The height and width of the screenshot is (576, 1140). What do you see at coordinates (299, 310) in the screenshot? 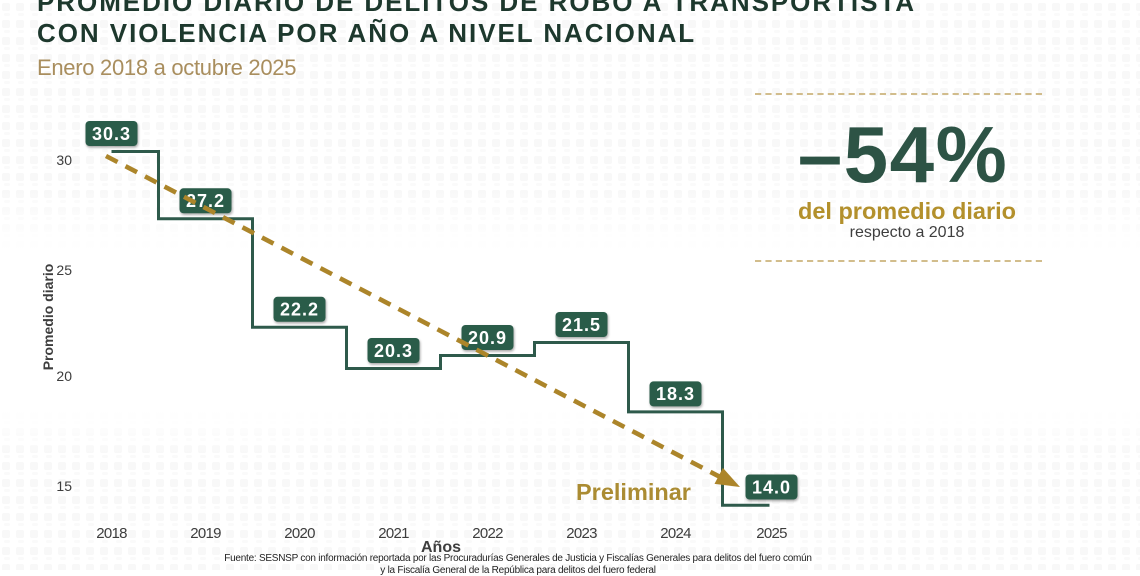
I see `svg-text: 22.2` at bounding box center [299, 310].